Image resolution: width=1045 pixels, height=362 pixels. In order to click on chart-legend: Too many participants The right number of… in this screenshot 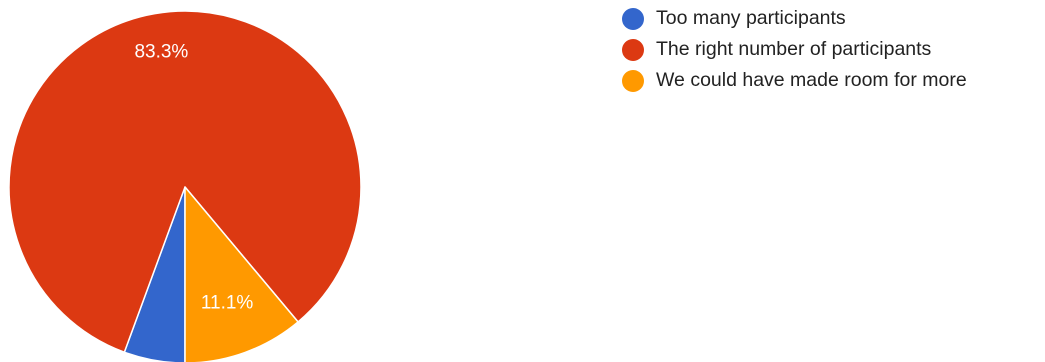, I will do `click(794, 53)`.